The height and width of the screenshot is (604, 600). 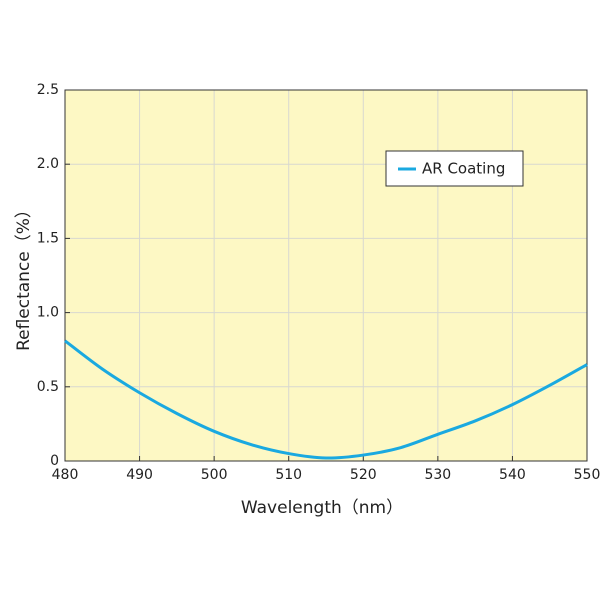 What do you see at coordinates (322, 508) in the screenshot?
I see `x-axis-label: Wavelength（nm）` at bounding box center [322, 508].